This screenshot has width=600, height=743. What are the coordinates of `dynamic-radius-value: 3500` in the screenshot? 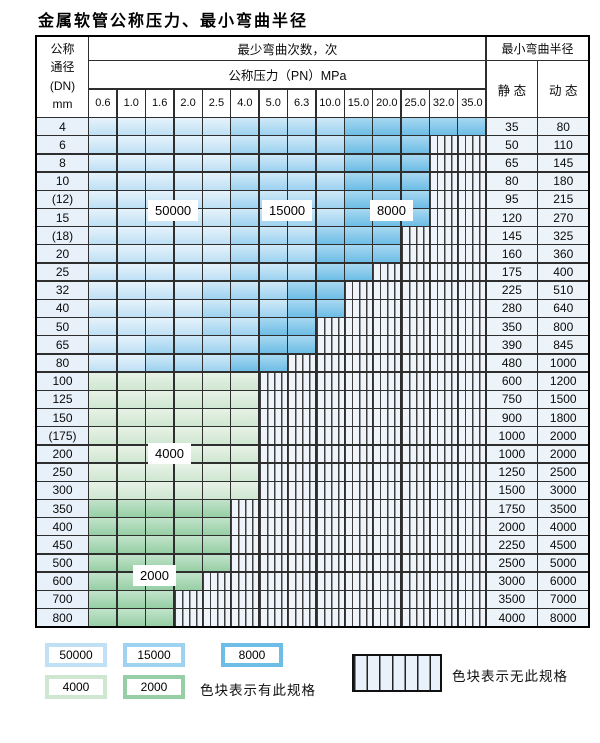 It's located at (563, 508).